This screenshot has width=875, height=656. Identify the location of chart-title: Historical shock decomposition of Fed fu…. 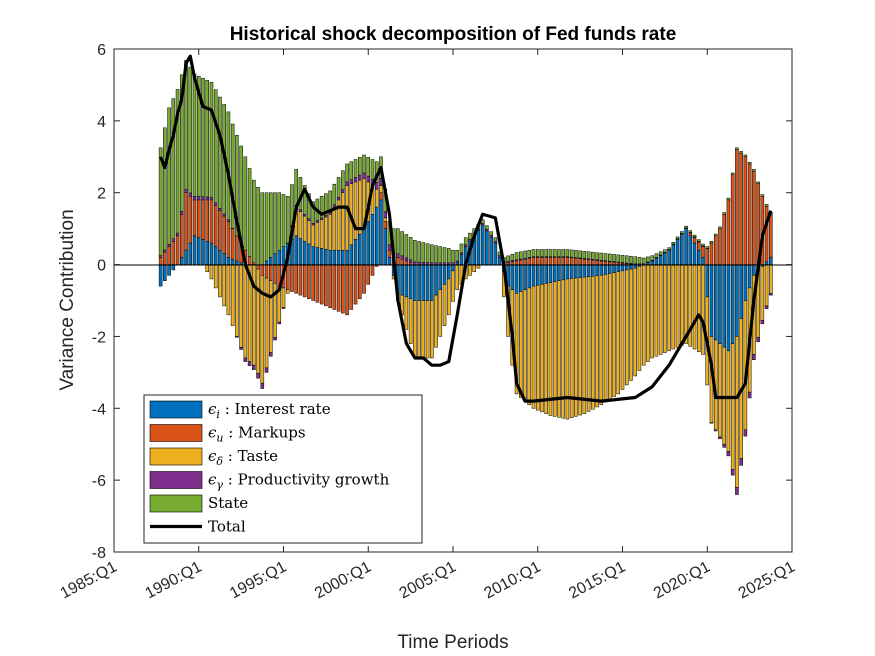
(453, 34).